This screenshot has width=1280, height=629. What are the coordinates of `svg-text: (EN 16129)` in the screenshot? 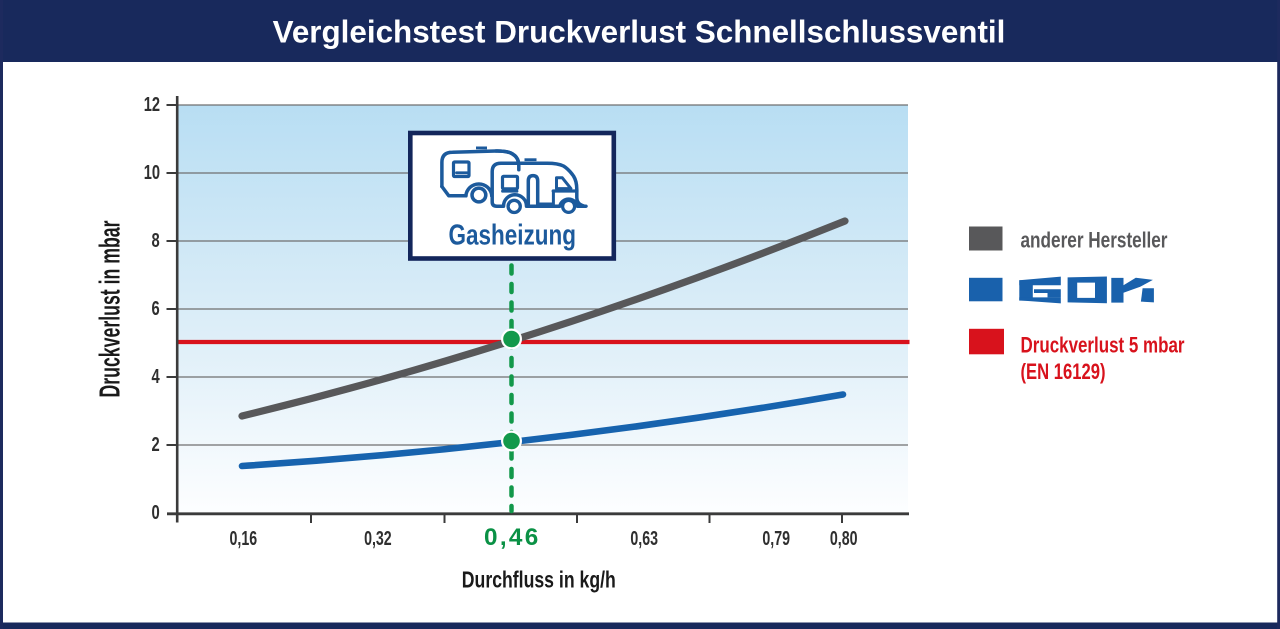 It's located at (1063, 371).